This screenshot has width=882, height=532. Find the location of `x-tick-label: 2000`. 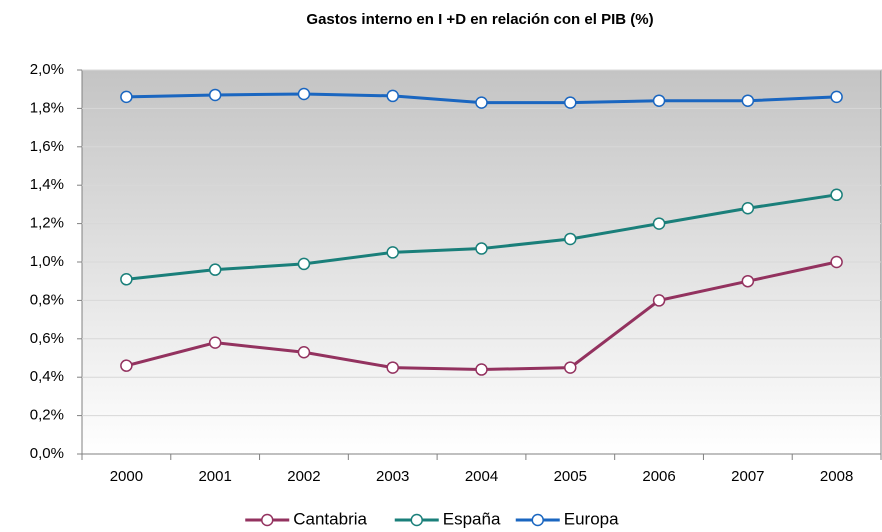

x-tick-label: 2000 is located at coordinates (126, 476).